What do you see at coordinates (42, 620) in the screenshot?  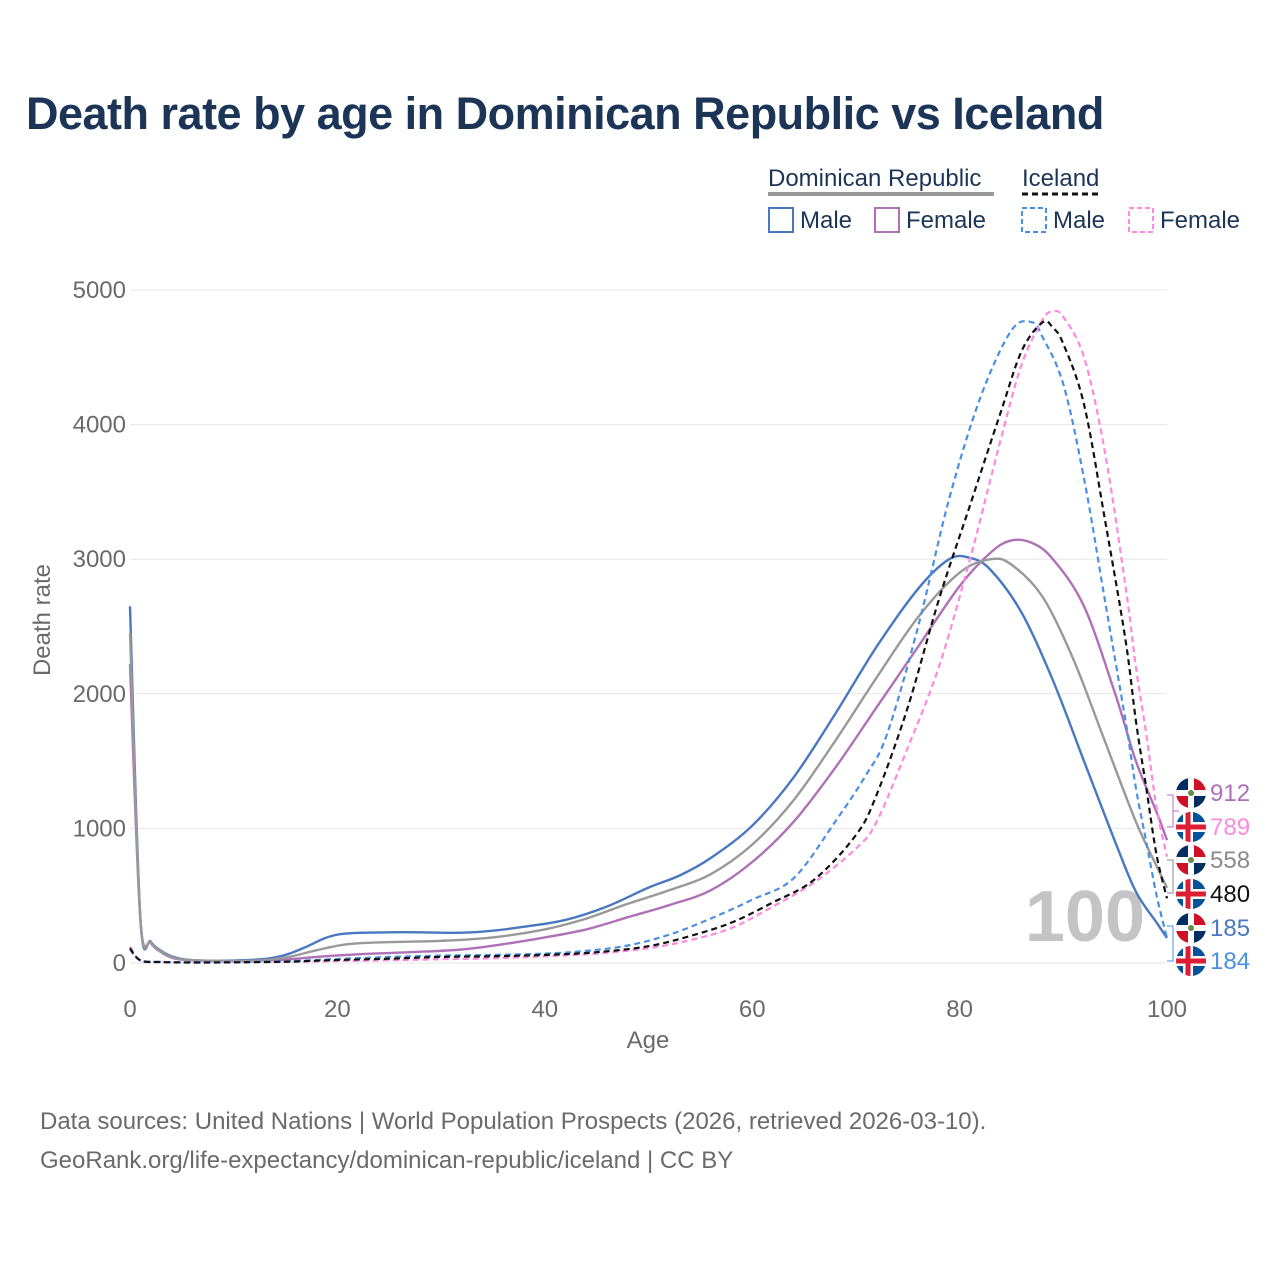 I see `y-axis-label: Death rate` at bounding box center [42, 620].